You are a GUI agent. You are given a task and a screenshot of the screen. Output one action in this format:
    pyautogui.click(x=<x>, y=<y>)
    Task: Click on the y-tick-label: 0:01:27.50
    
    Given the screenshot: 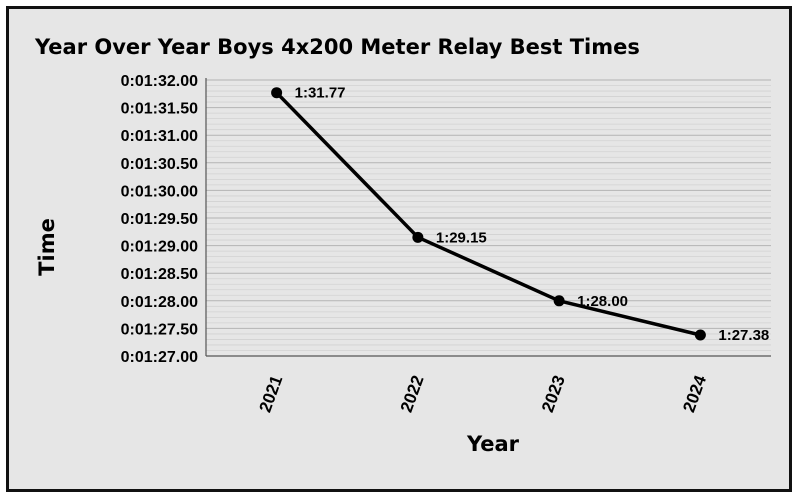 What is the action you would take?
    pyautogui.click(x=159, y=329)
    